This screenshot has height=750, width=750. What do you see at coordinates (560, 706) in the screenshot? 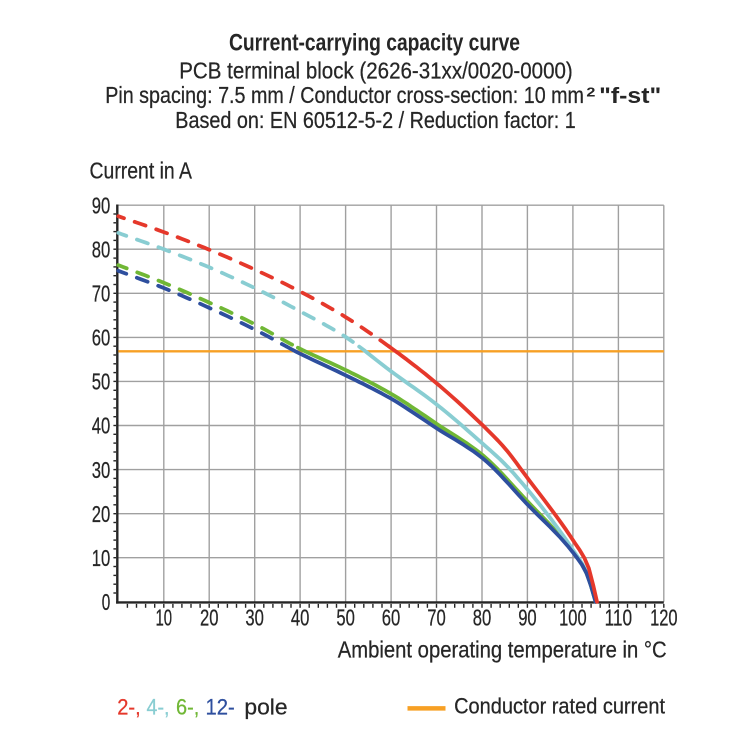
I see `svg-text: Conductor rated current` at bounding box center [560, 706].